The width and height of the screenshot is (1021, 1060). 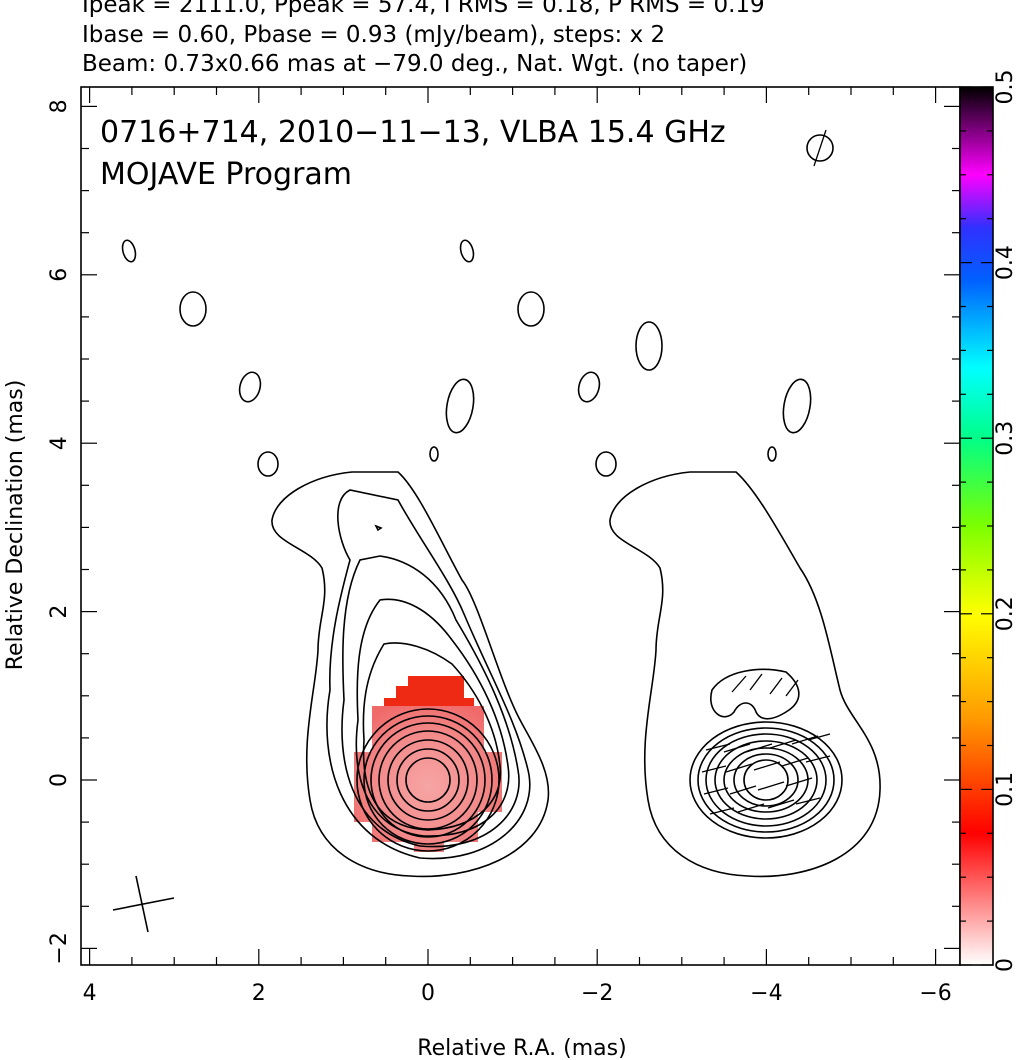 I want to click on colorbar-tick-label: 0.2, so click(x=1005, y=613).